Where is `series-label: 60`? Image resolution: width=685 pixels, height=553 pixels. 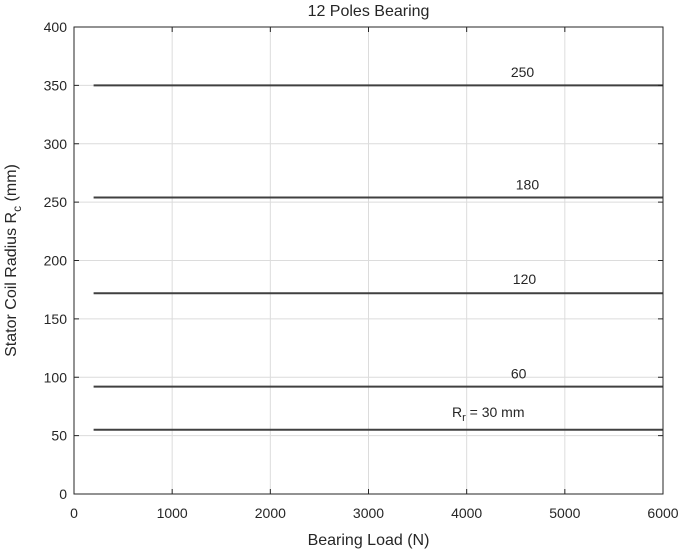 series-label: 60 is located at coordinates (519, 373).